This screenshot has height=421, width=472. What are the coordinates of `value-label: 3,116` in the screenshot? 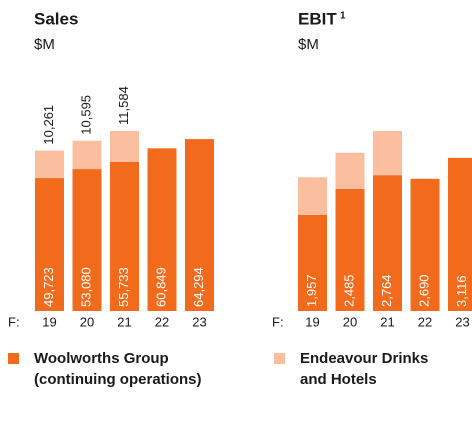 It's located at (461, 291).